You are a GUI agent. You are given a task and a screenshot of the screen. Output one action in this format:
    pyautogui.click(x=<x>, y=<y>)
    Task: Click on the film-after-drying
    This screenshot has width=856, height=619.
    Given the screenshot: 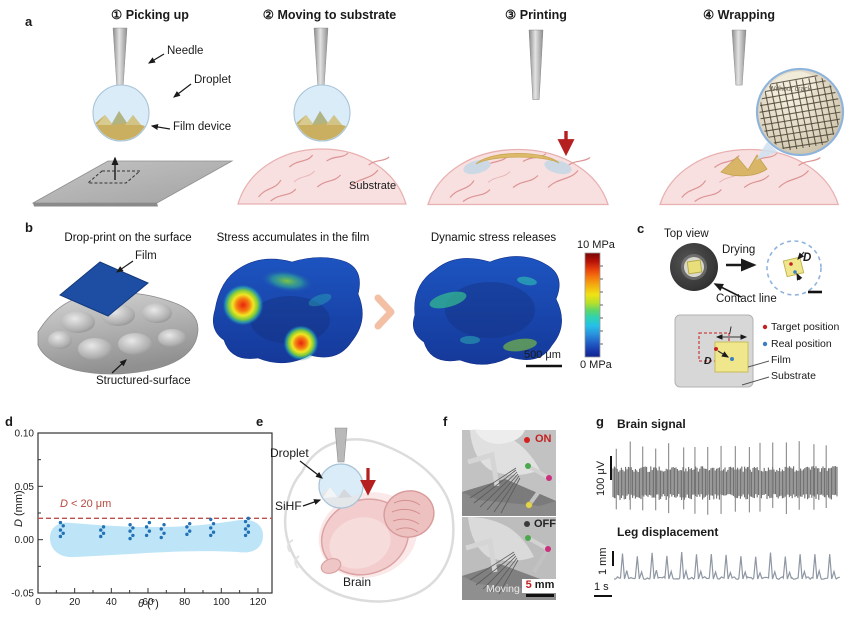 What is the action you would take?
    pyautogui.click(x=793, y=267)
    